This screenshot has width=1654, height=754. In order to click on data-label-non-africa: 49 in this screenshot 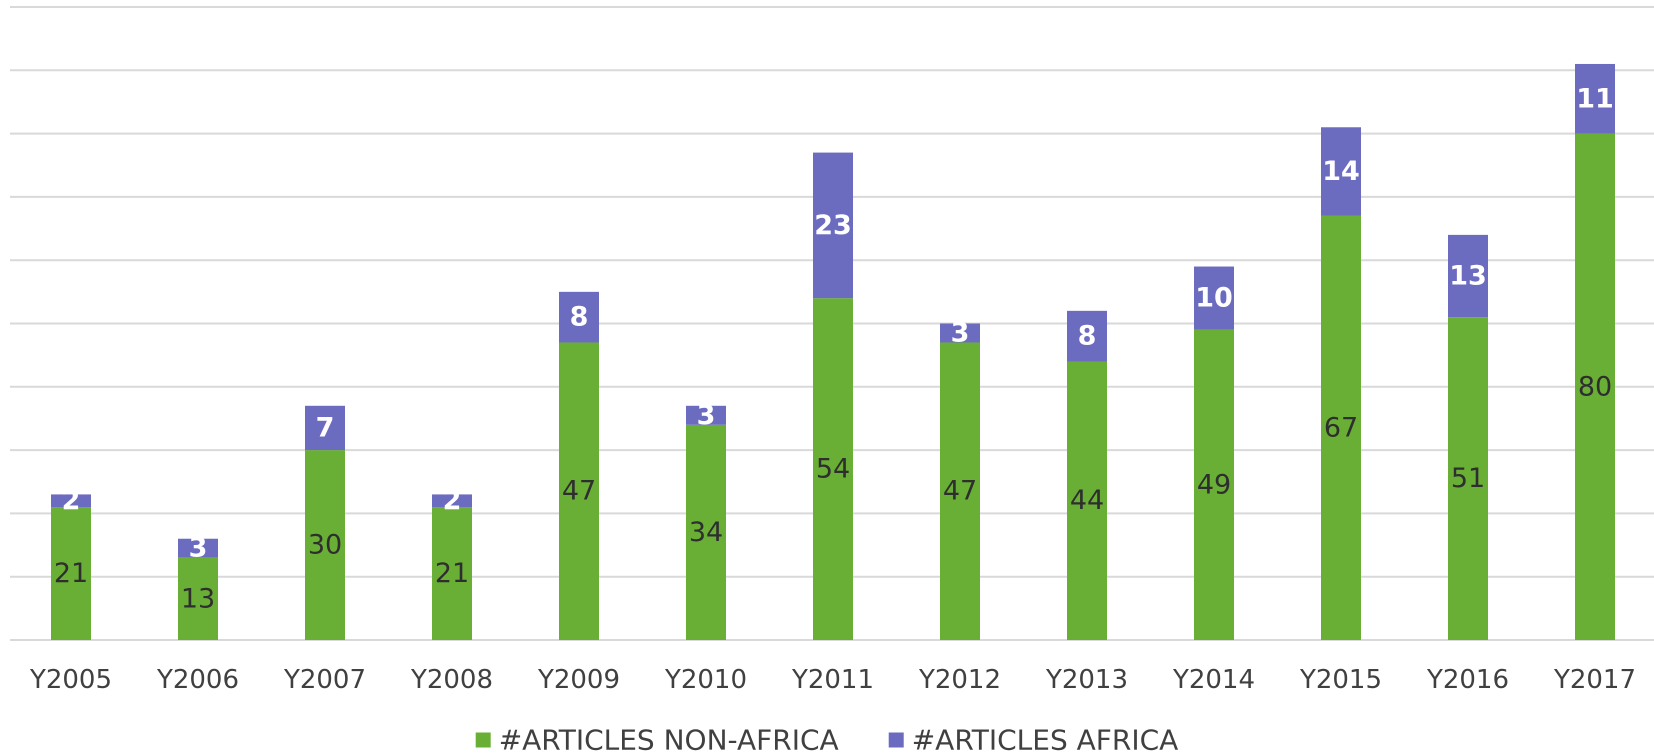, I will do `click(1214, 484)`.